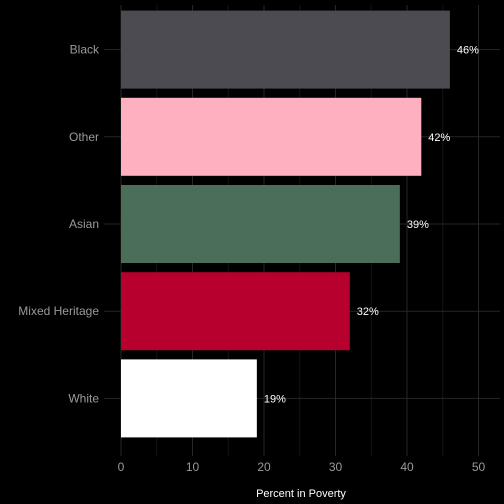 This screenshot has height=504, width=504. What do you see at coordinates (189, 398) in the screenshot?
I see `bar-white` at bounding box center [189, 398].